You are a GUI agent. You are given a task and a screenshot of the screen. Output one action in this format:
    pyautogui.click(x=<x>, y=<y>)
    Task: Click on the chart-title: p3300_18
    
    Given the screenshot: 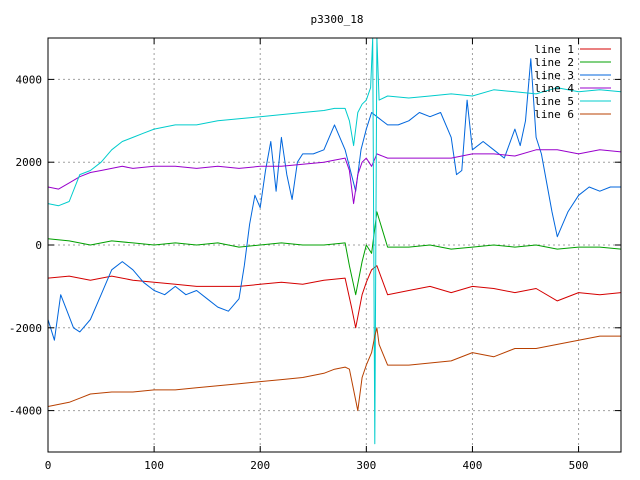 What is the action you would take?
    pyautogui.click(x=337, y=19)
    